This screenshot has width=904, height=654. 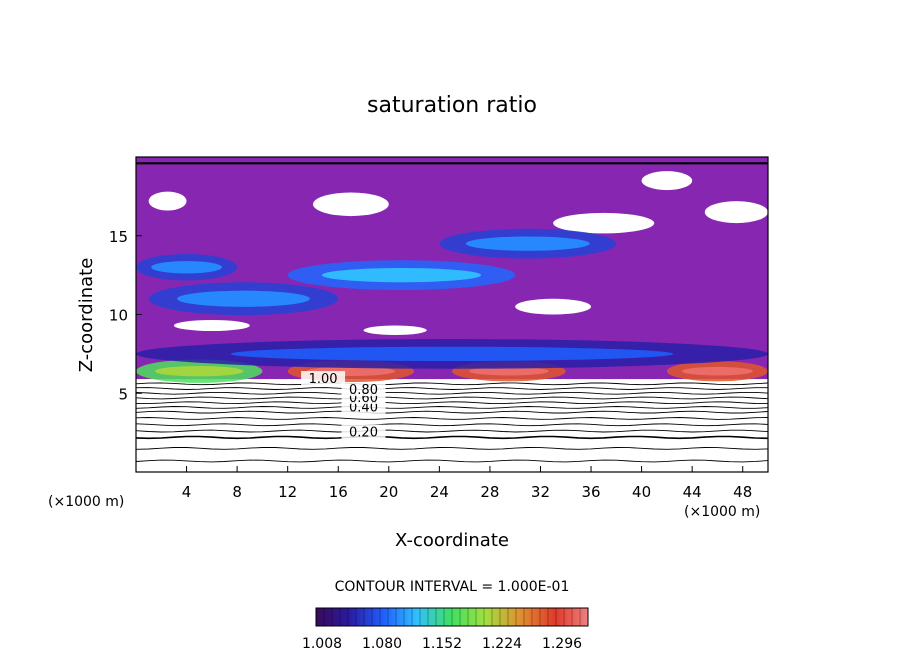 I want to click on x-tick-label: 20, so click(x=388, y=492).